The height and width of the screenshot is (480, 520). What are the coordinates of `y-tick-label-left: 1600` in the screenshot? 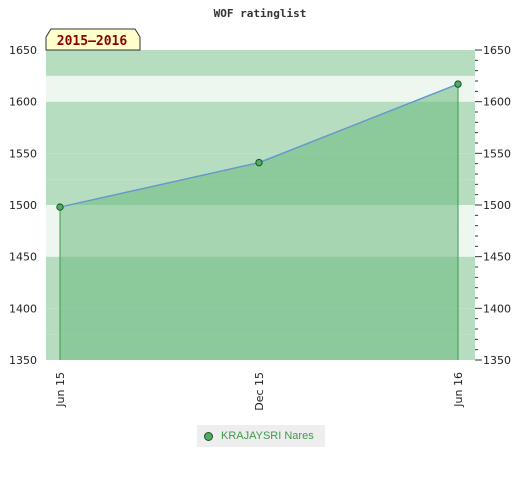 It's located at (23, 102).